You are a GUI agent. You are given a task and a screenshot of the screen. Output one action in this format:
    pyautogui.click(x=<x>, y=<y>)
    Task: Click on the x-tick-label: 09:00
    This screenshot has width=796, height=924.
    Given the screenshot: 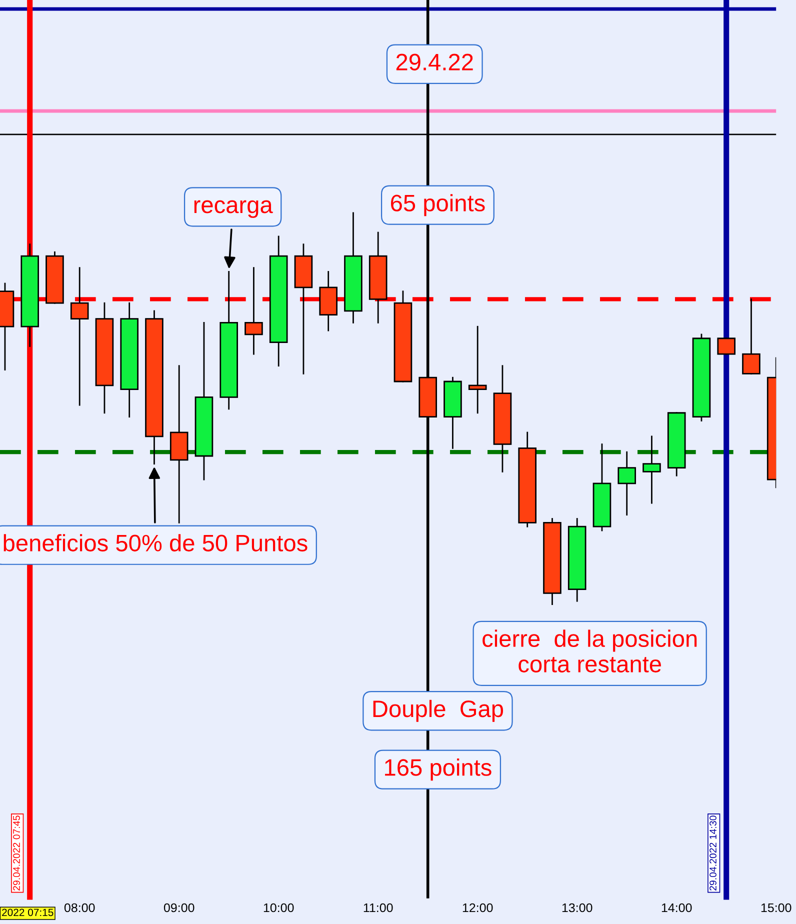 What is the action you would take?
    pyautogui.click(x=179, y=907)
    